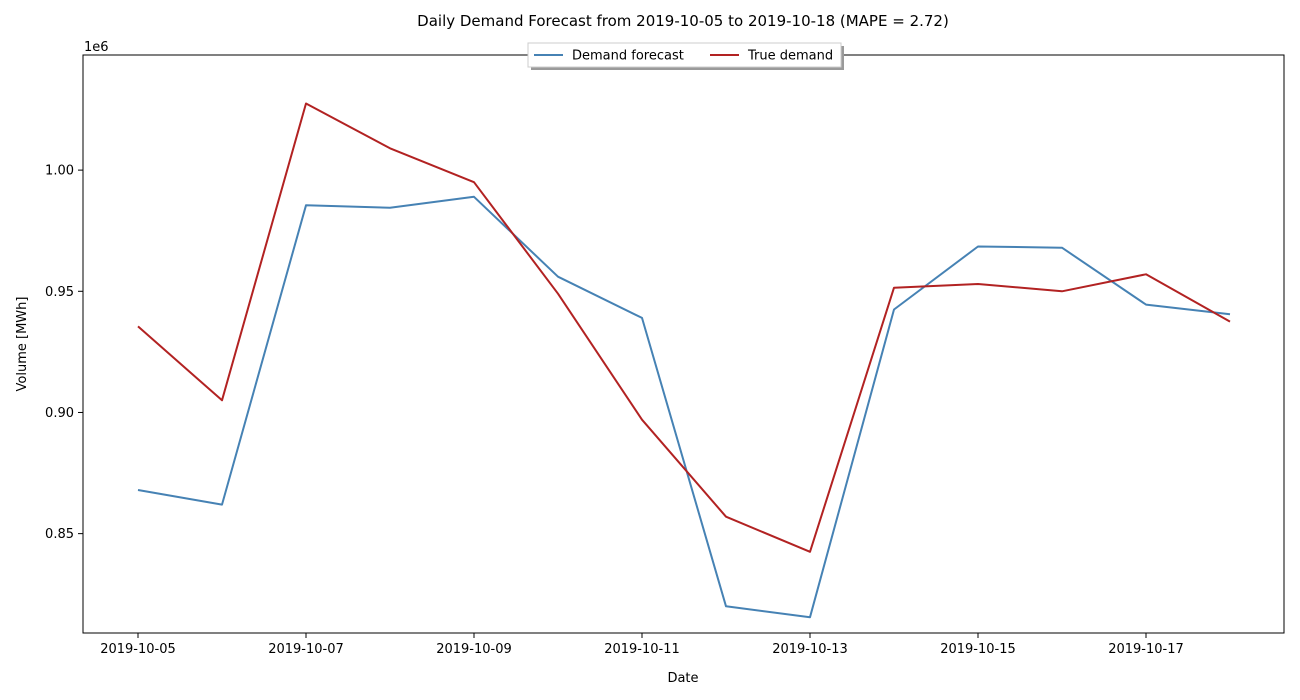  Describe the element at coordinates (64, 353) in the screenshot. I see `y-axis: 0.85 0.90 0.95 1.00` at that location.